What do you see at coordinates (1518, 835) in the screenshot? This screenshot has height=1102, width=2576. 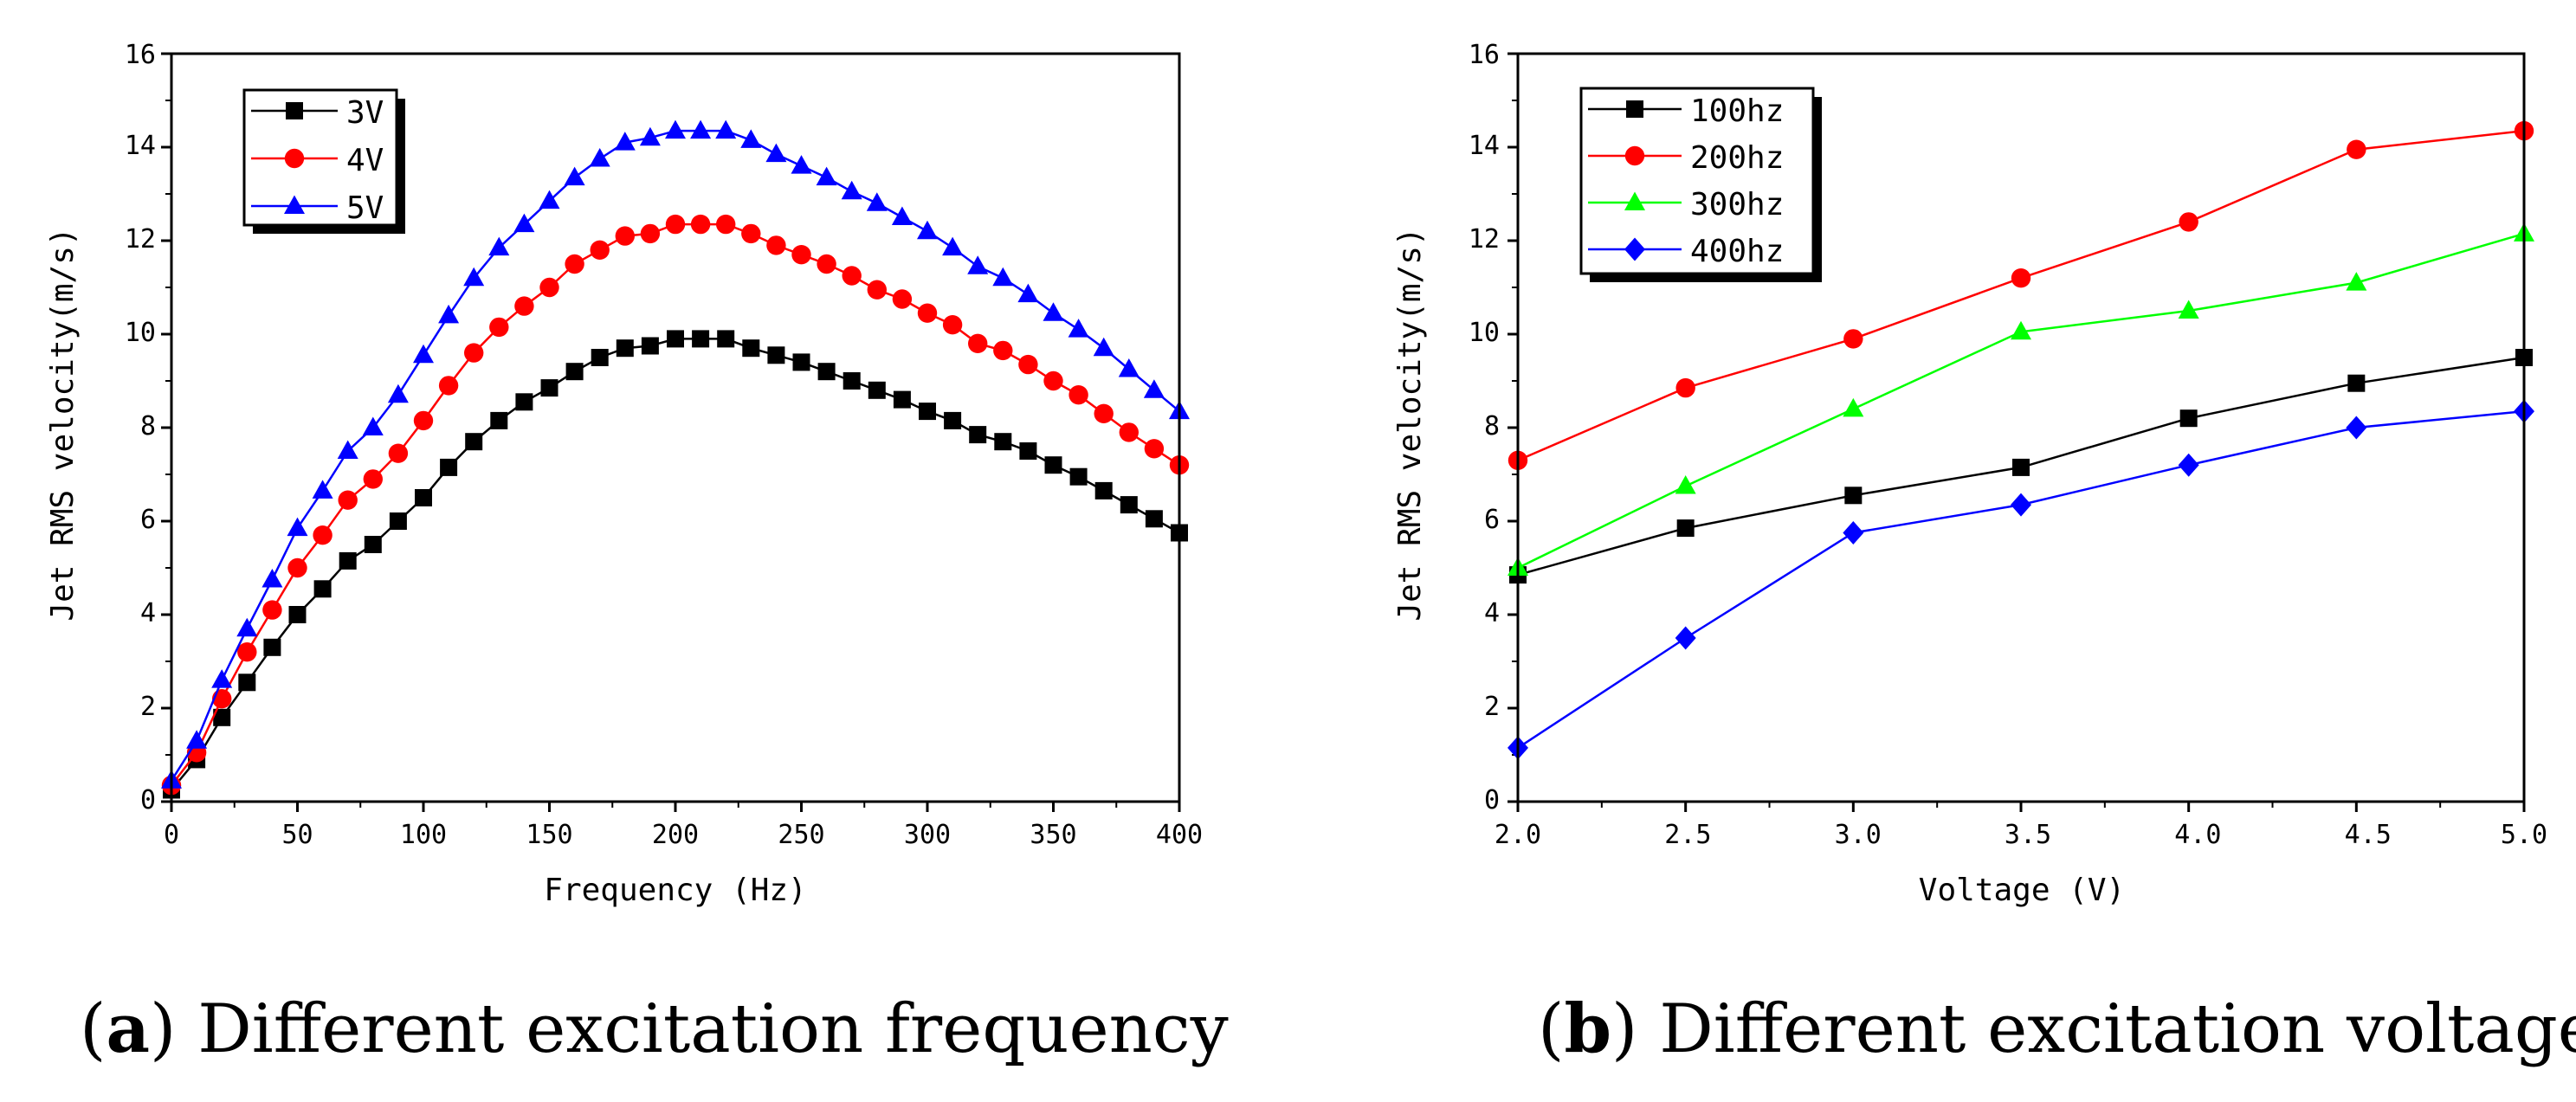 I see `chart-b-xtick-label: 2.0` at bounding box center [1518, 835].